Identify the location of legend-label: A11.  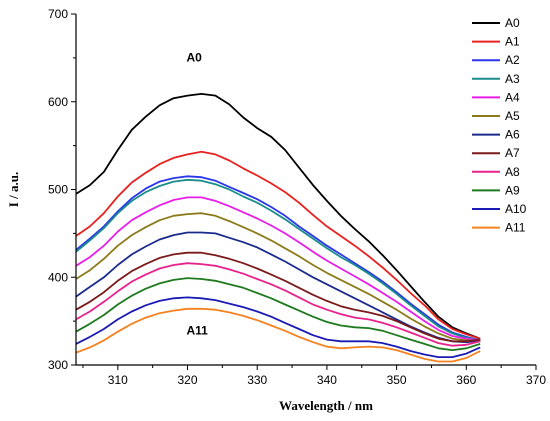
(515, 228).